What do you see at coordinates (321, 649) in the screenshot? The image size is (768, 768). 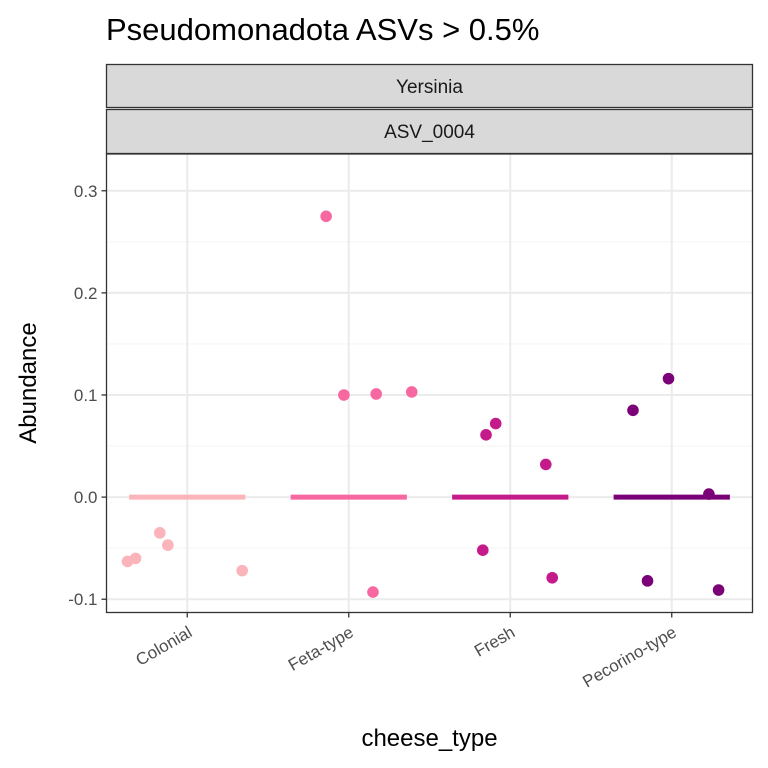 I see `x-tick-label: Feta-type` at bounding box center [321, 649].